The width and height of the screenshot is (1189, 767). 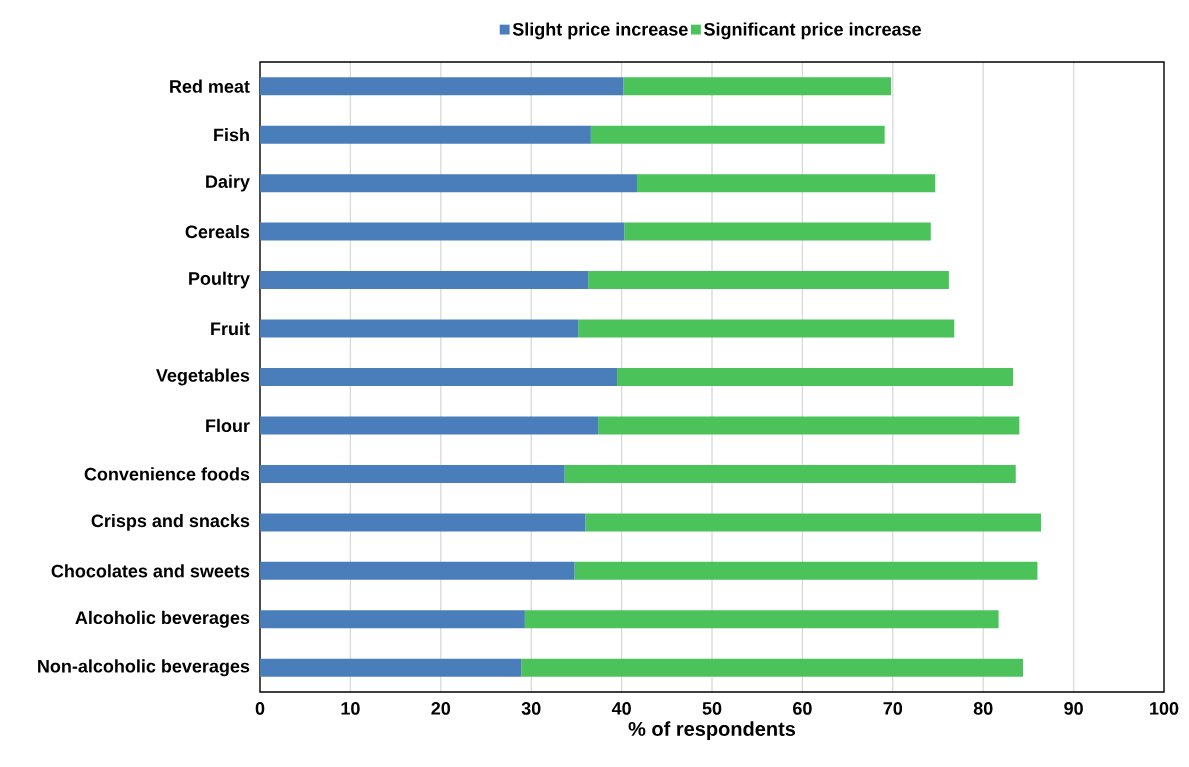 What do you see at coordinates (983, 708) in the screenshot?
I see `x-tick-label: 80` at bounding box center [983, 708].